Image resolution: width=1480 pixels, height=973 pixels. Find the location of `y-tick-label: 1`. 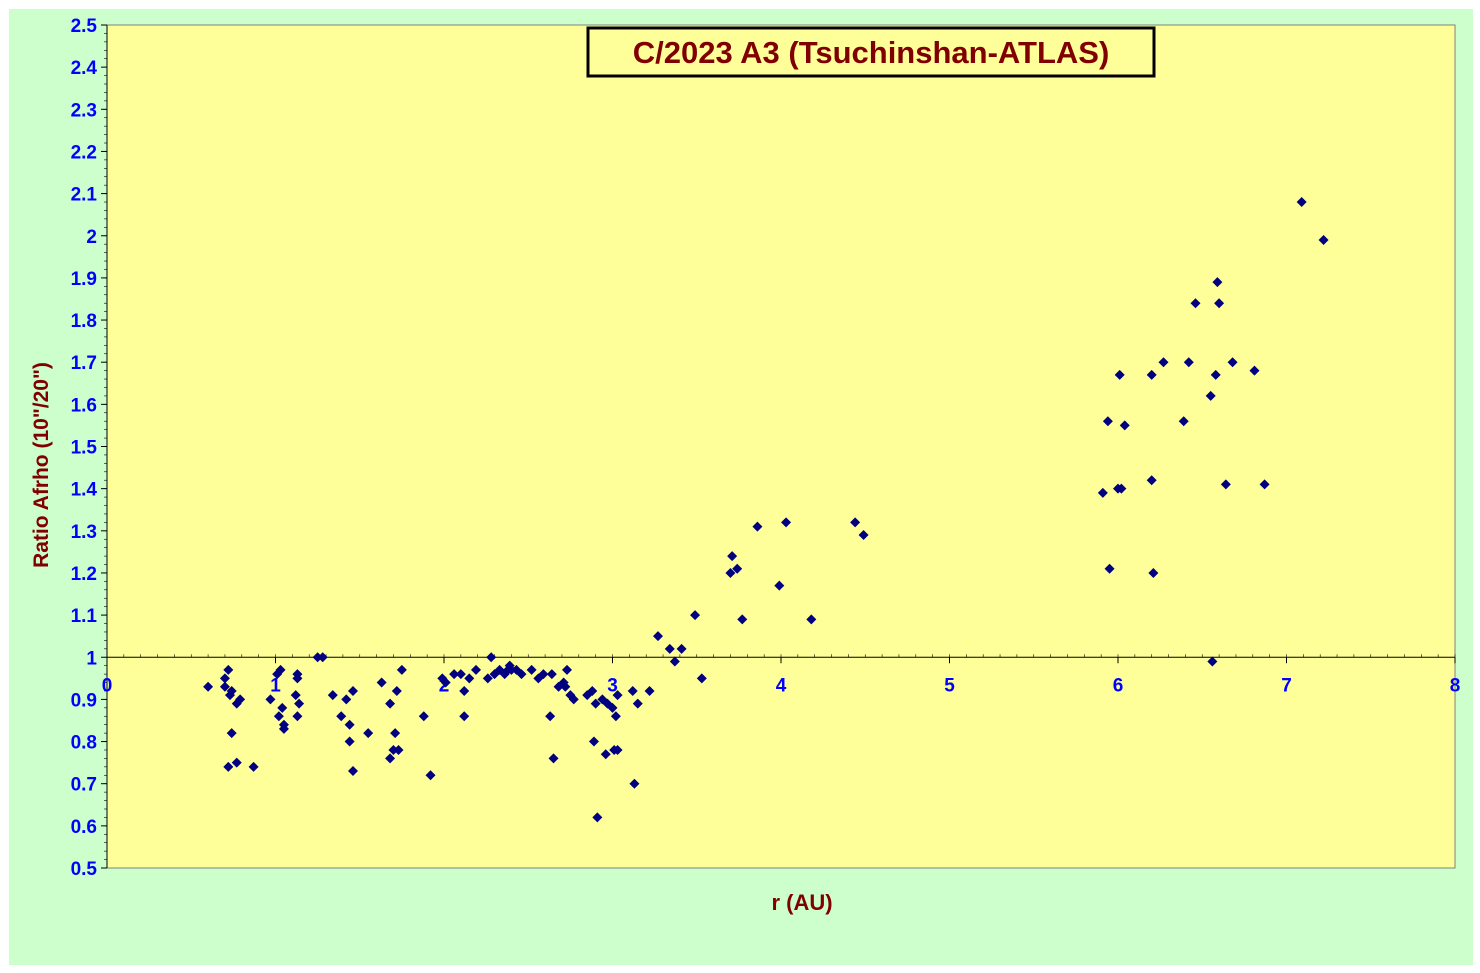

y-tick-label: 1 is located at coordinates (91, 658).